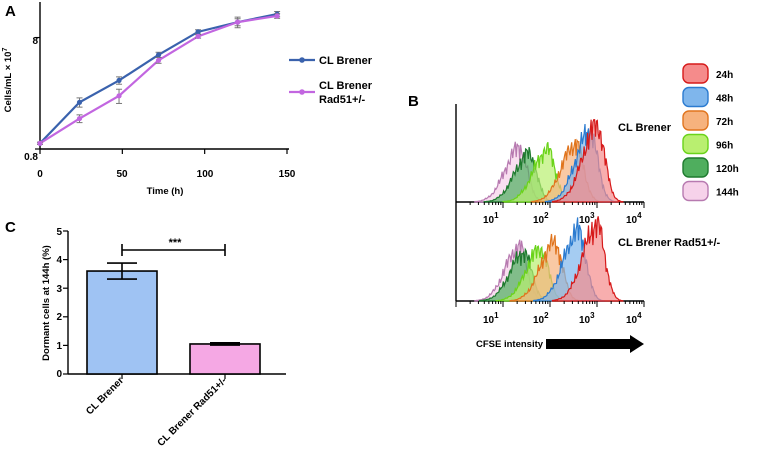 This screenshot has width=765, height=460. What do you see at coordinates (59, 346) in the screenshot?
I see `panel-c-ytick-1: 1` at bounding box center [59, 346].